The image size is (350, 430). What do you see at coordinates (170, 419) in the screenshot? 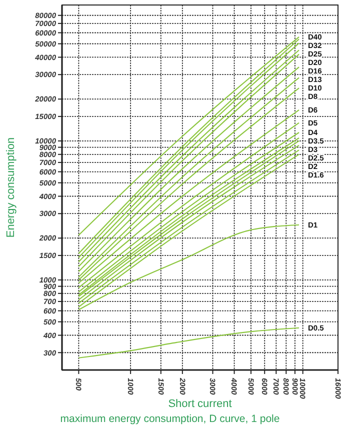
I see `text: maximum energy consumption, D curve, 1 pole` at bounding box center [170, 419].